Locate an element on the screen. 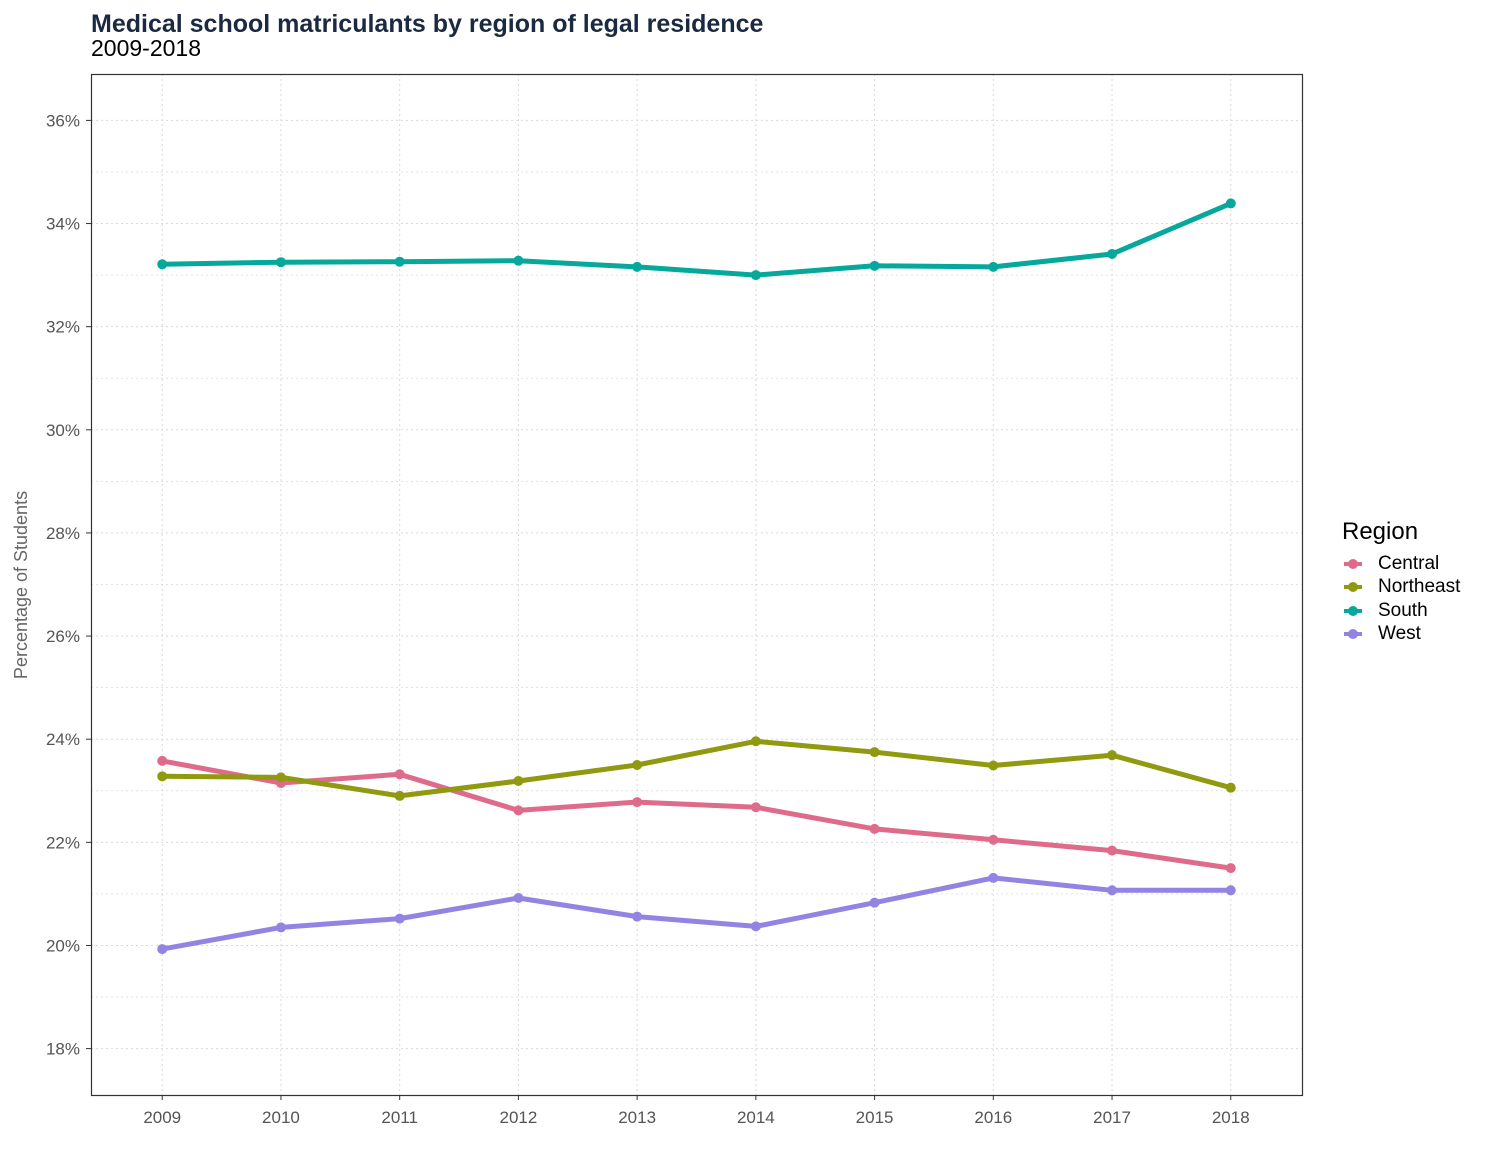  legend-items: Central Northeast South West is located at coordinates (1401, 599).